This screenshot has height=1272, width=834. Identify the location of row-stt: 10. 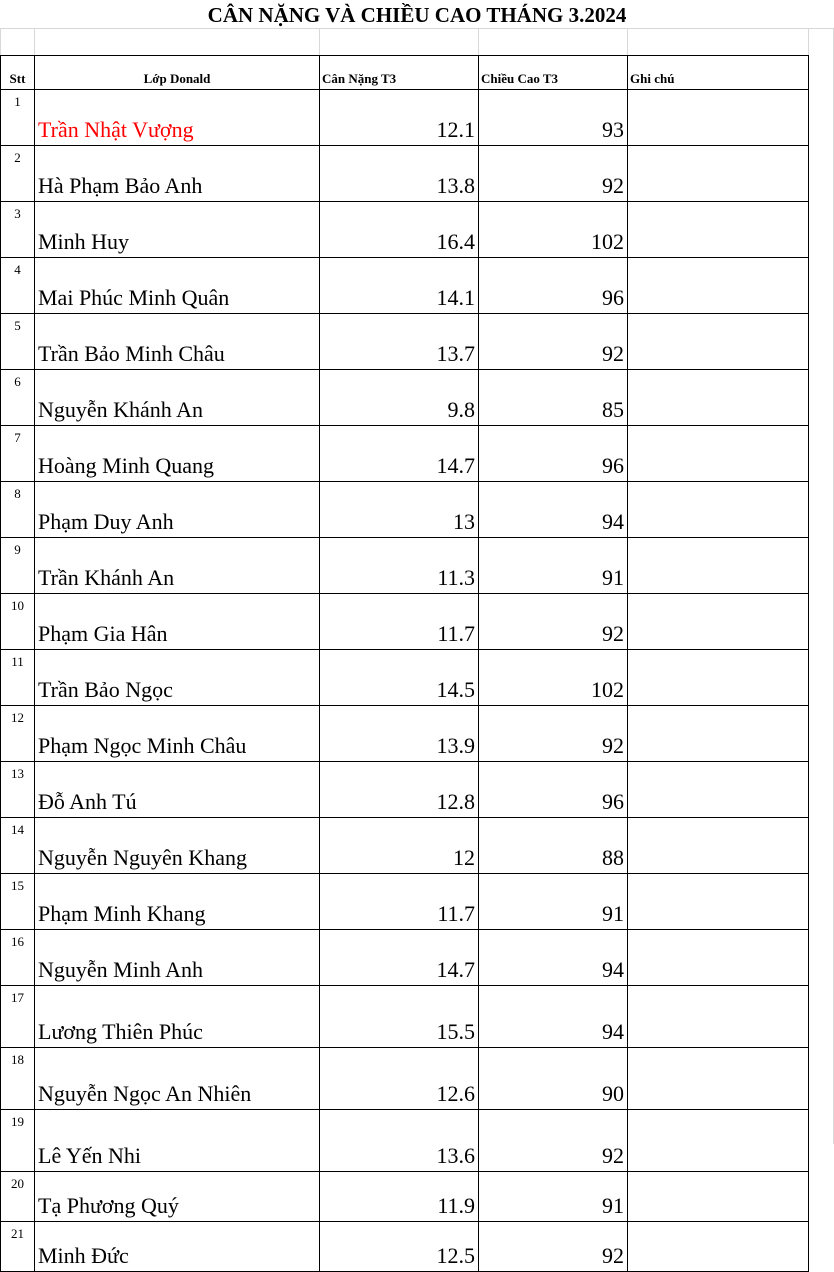
(17, 621).